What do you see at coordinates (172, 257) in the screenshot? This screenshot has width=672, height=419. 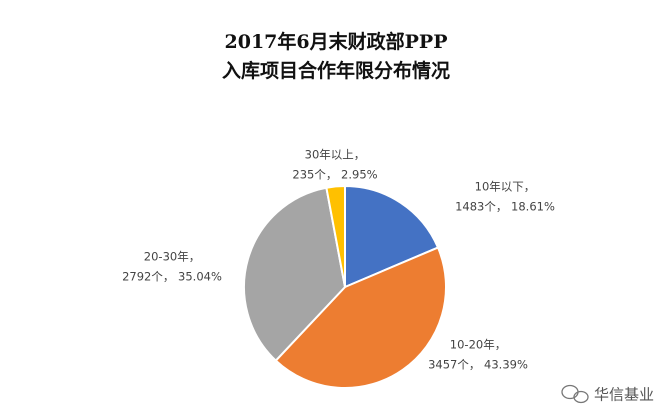 I see `slice-category-label: 20-30年，` at bounding box center [172, 257].